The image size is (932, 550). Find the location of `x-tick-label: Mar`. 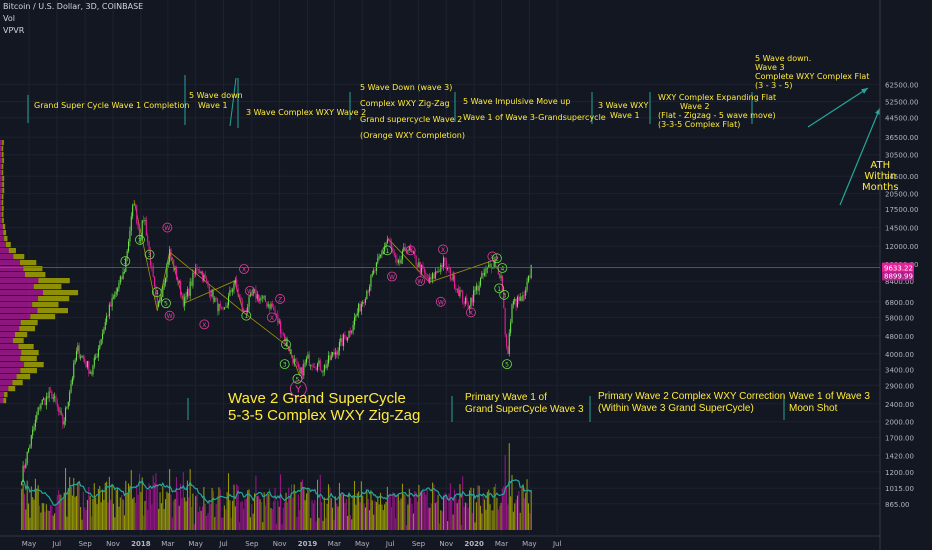

x-tick-label: Mar is located at coordinates (167, 544).